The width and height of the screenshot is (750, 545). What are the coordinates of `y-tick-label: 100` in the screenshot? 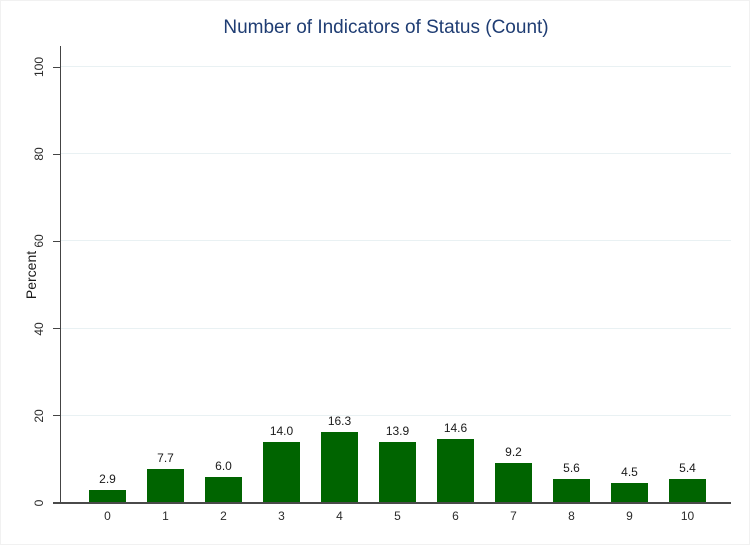 It's located at (39, 67).